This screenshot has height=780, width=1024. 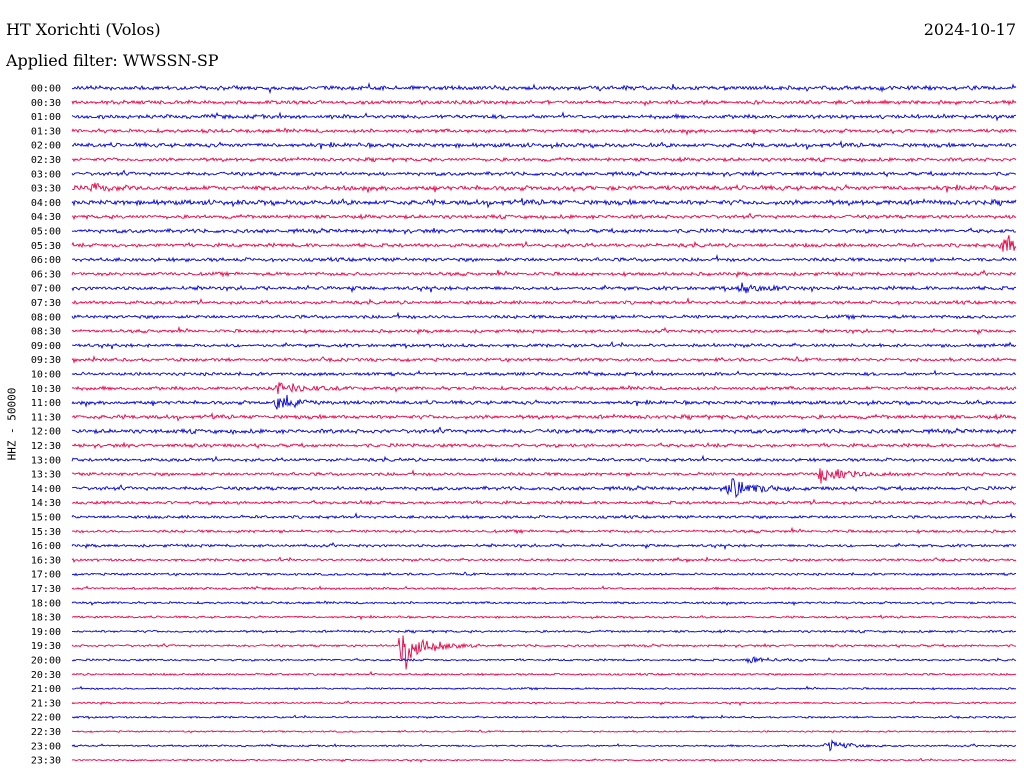 I want to click on row-time-label: 22:00, so click(x=46, y=718).